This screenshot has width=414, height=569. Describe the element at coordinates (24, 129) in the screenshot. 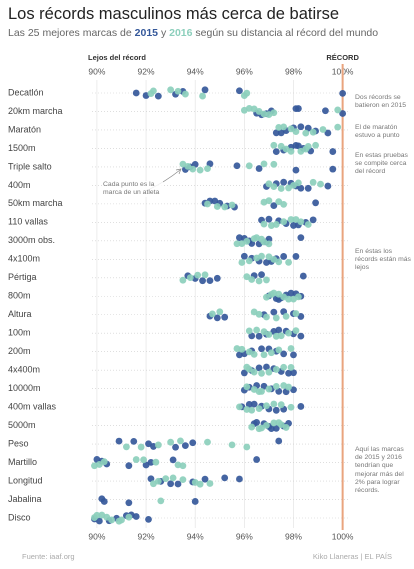

I see `y-tick-label: Maratón` at that location.